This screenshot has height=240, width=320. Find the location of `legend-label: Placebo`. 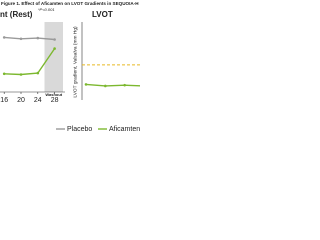

legend-label: Placebo is located at coordinates (79, 129).